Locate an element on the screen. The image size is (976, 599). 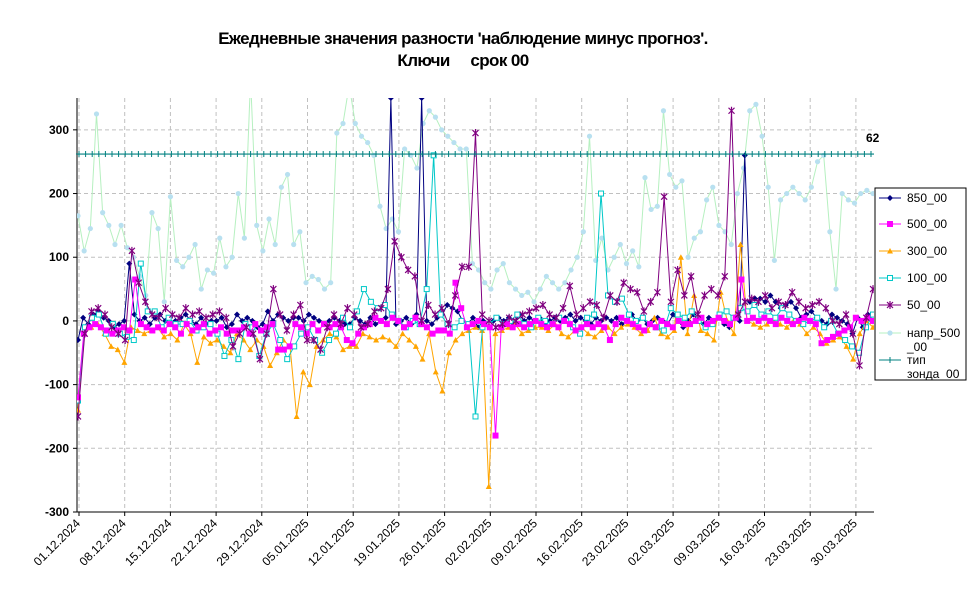
y-tick-label: 100 is located at coordinates (59, 257).